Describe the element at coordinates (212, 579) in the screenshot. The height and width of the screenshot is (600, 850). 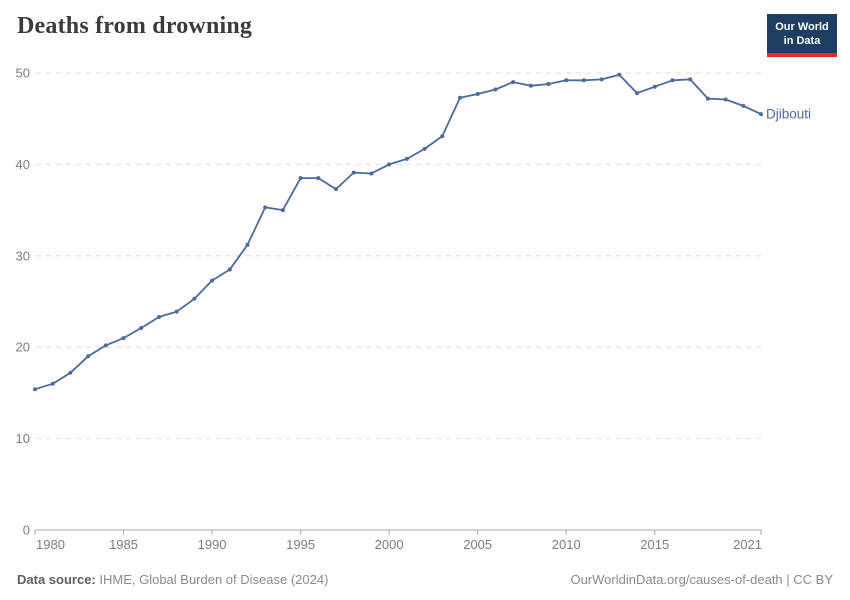
I see `data-source-value: IHME, Global Burden of Disease (2024)` at that location.